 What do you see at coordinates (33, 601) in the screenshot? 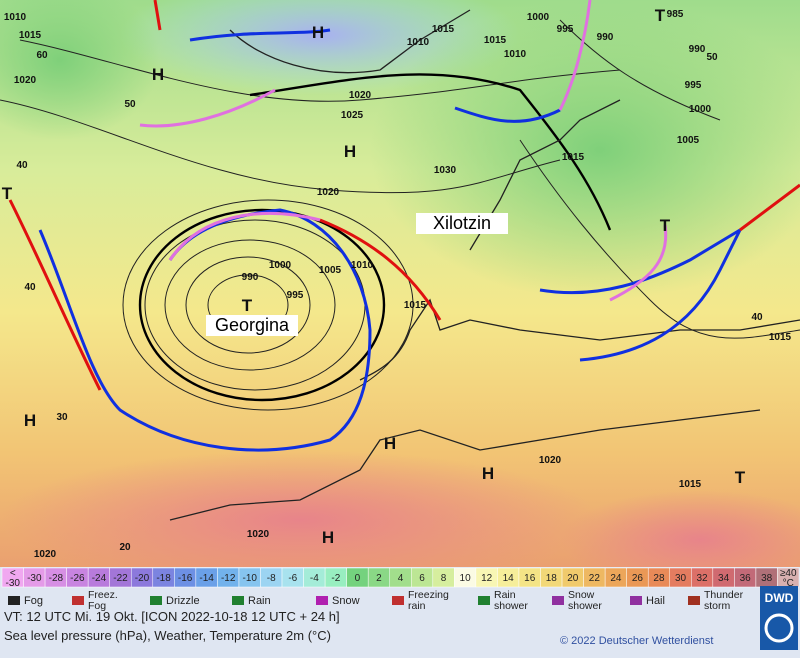
I see `weather-label: Fog` at bounding box center [33, 601].